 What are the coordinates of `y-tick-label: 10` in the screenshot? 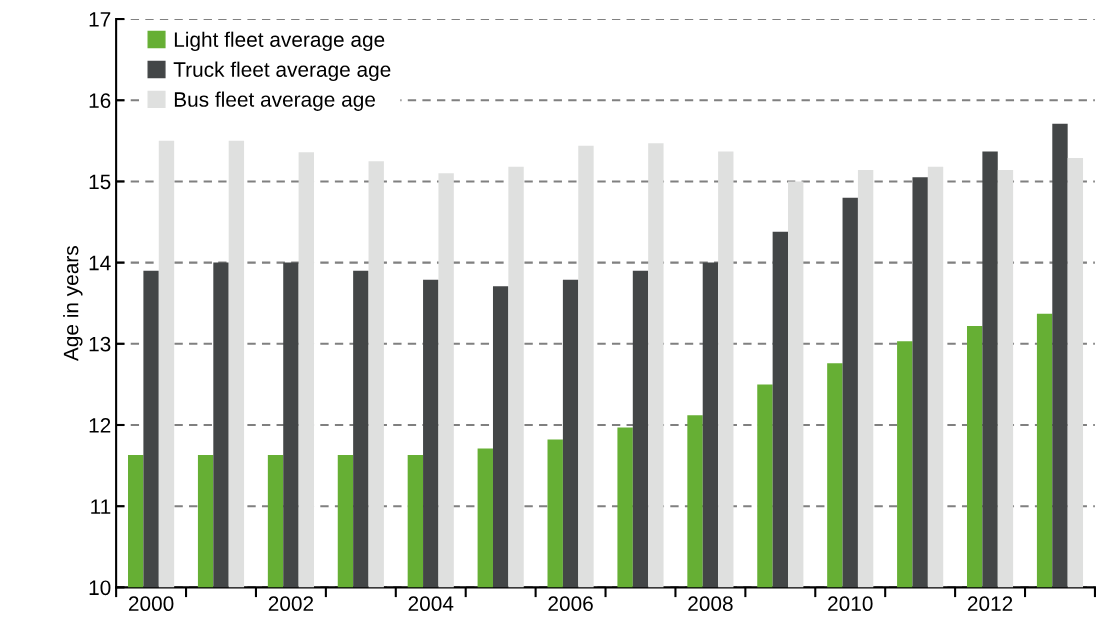 It's located at (100, 588).